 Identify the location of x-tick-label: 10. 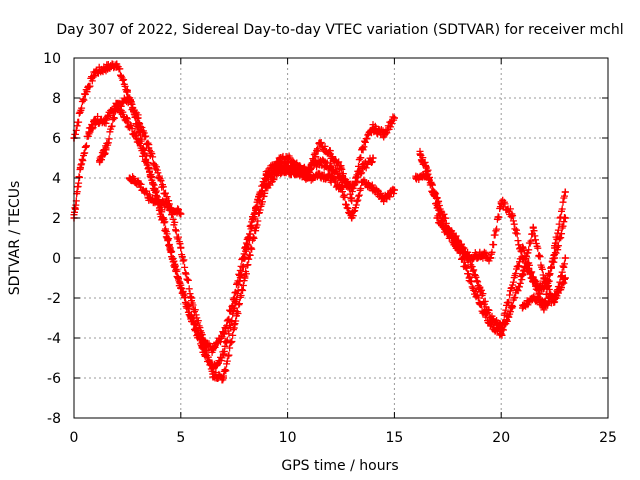
(288, 438).